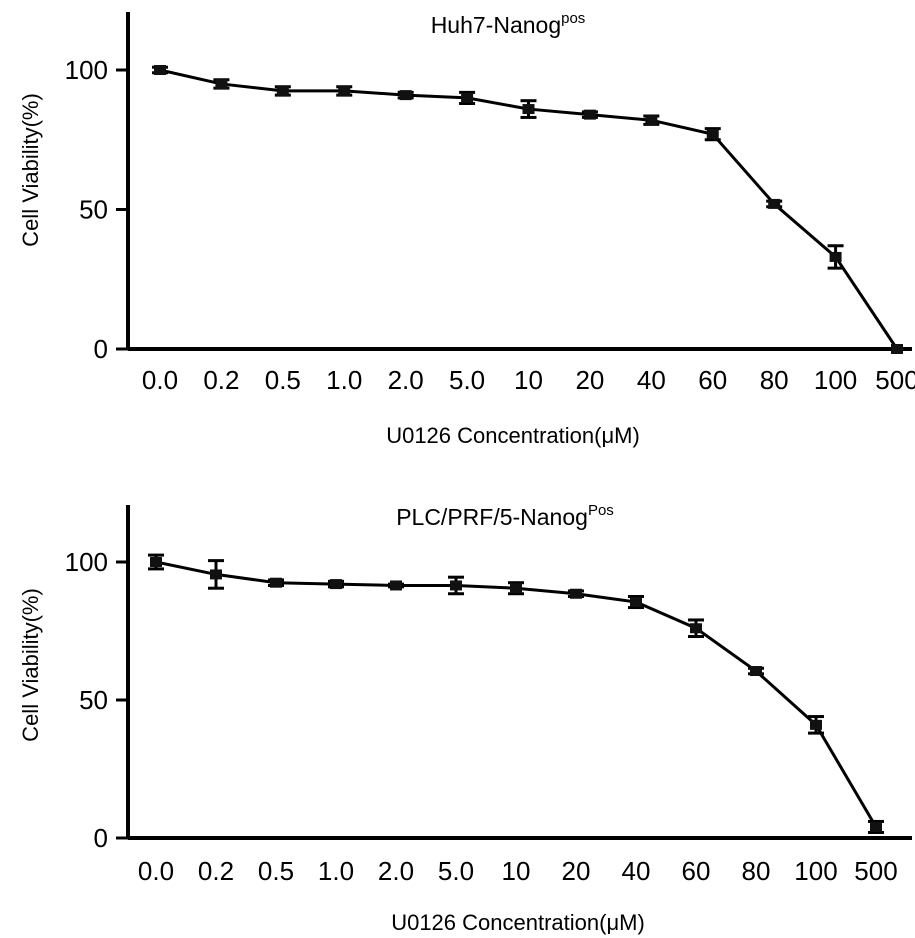 The height and width of the screenshot is (938, 915). Describe the element at coordinates (508, 24) in the screenshot. I see `chart-title: Huh7-Nanogpos` at that location.